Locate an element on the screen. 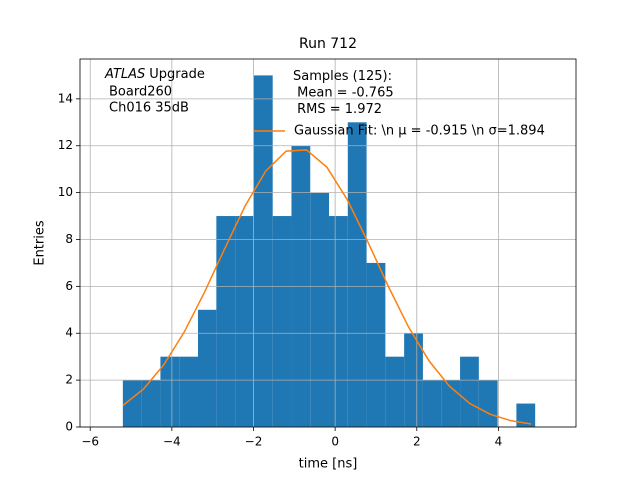  annotation: ATLAS Upgrade is located at coordinates (154, 74).